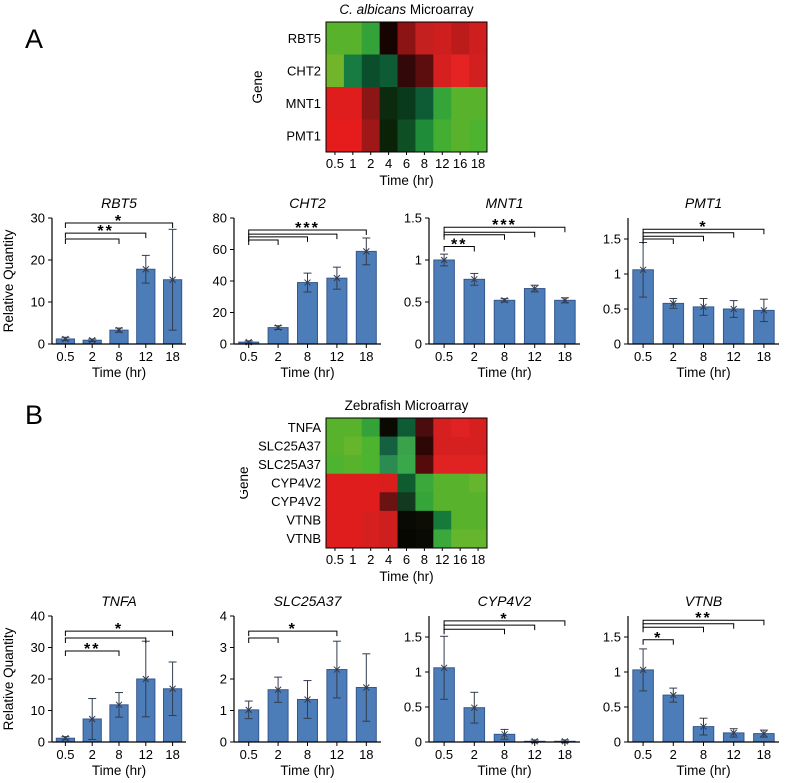 The width and height of the screenshot is (789, 783). I want to click on x-tick-label: 16, so click(460, 163).